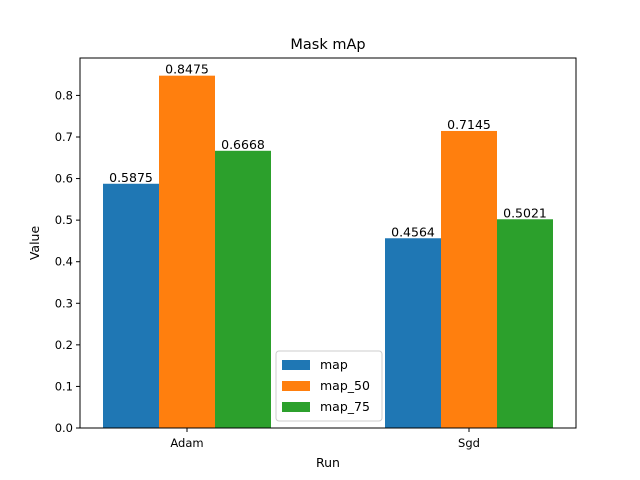  I want to click on data-label-map-adam: 0.5875, so click(131, 177).